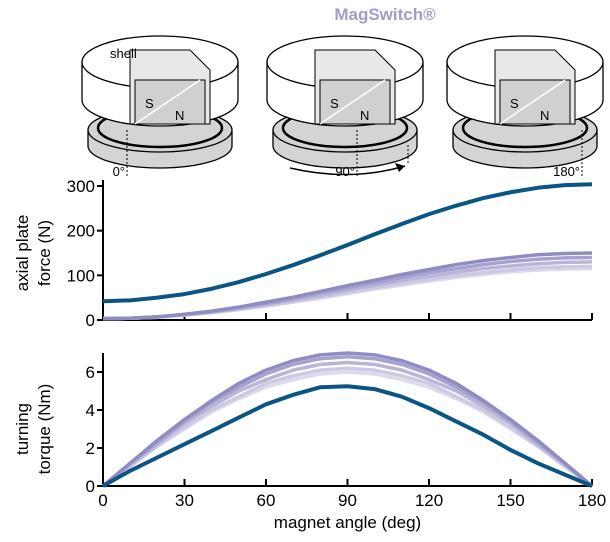 Image resolution: width=610 pixels, height=542 pixels. Describe the element at coordinates (22, 253) in the screenshot. I see `y-axis-label: axial plate` at that location.